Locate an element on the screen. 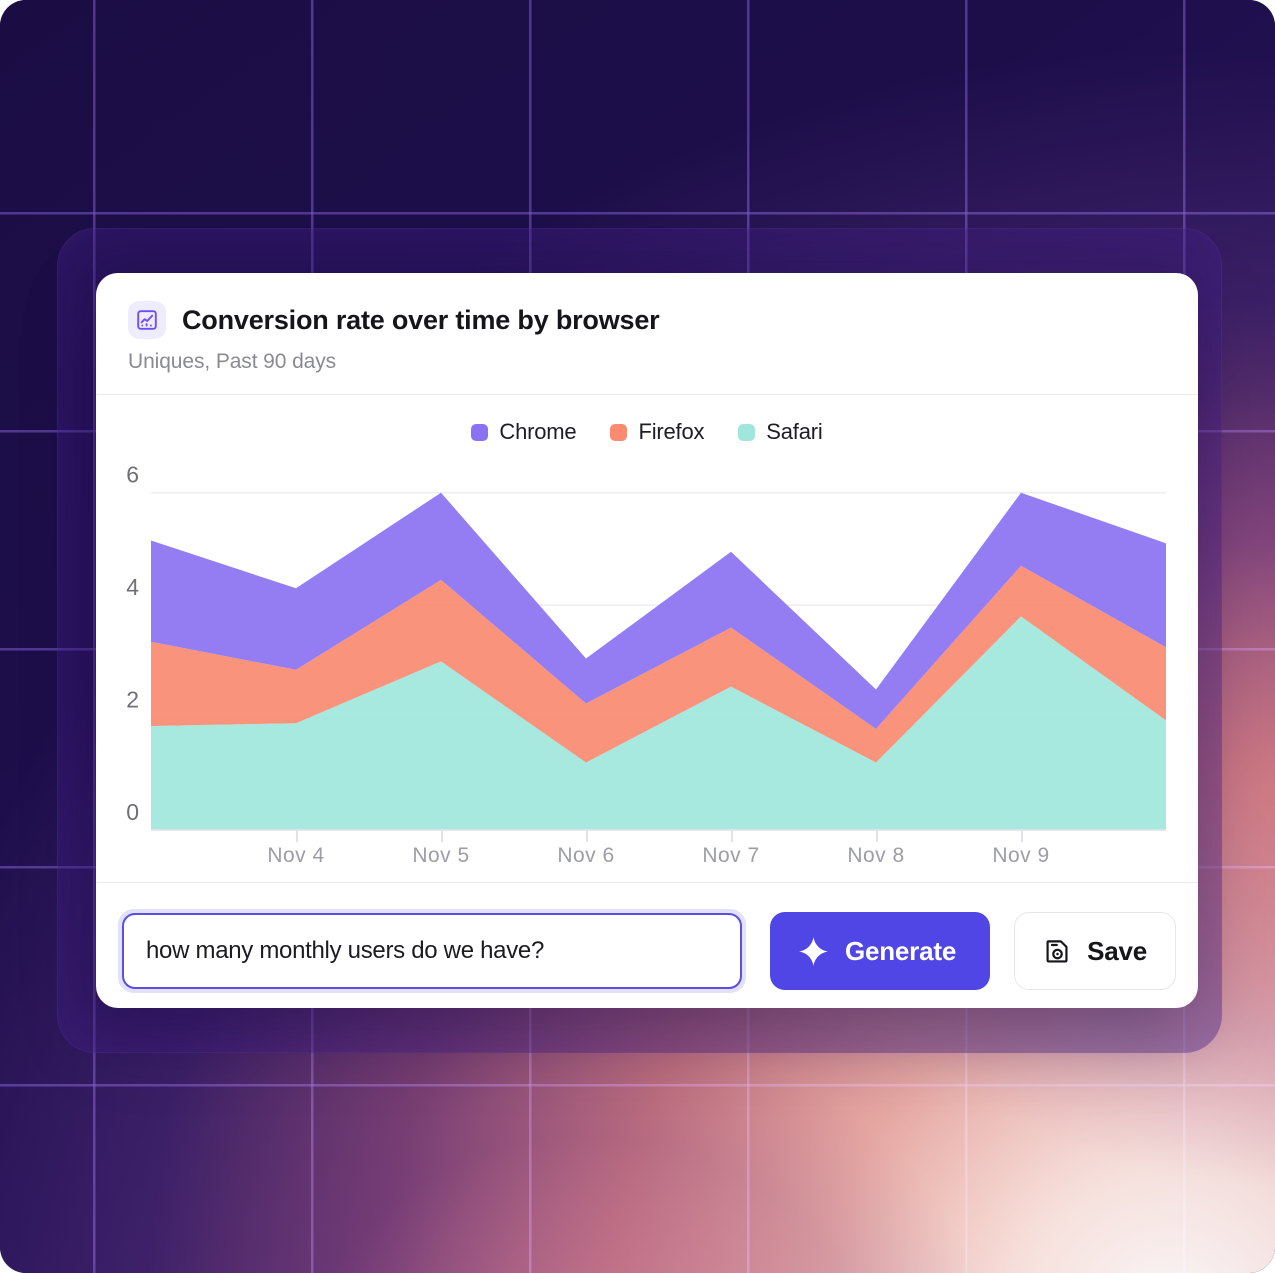  y-tick-label: 0 is located at coordinates (132, 812).